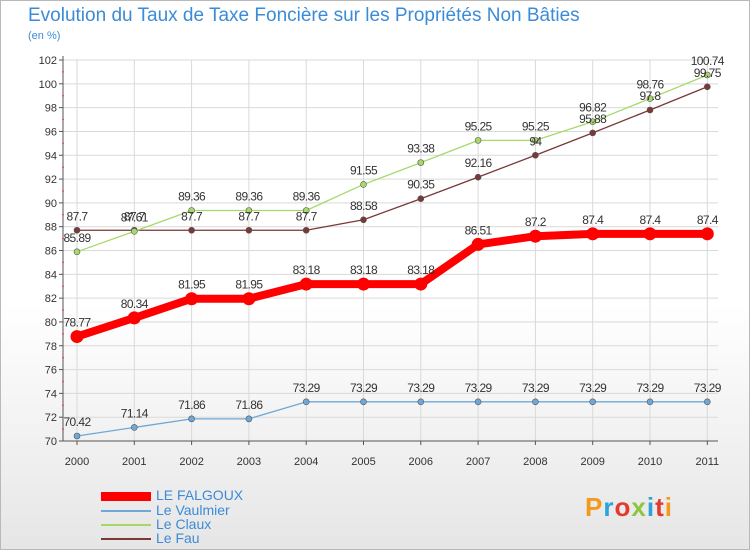  I want to click on x-tick-label: 2000, so click(77, 462).